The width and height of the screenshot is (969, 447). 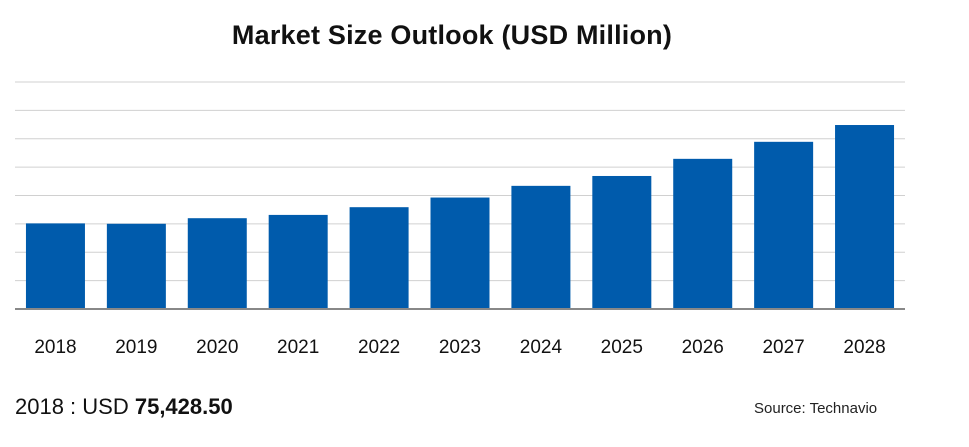 I want to click on x-tick-label-2019: 2019, so click(x=136, y=347).